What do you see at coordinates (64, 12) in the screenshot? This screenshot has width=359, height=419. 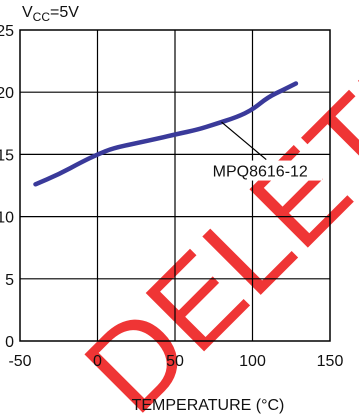 I see `condition-rest: =5V` at bounding box center [64, 12].